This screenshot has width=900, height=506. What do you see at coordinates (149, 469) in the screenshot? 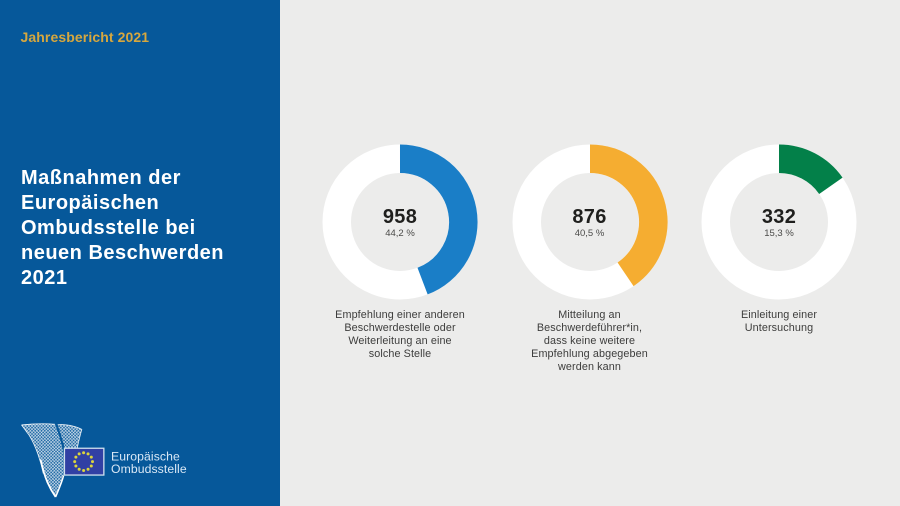
I see `svg-text: Ombudsstelle` at bounding box center [149, 469].